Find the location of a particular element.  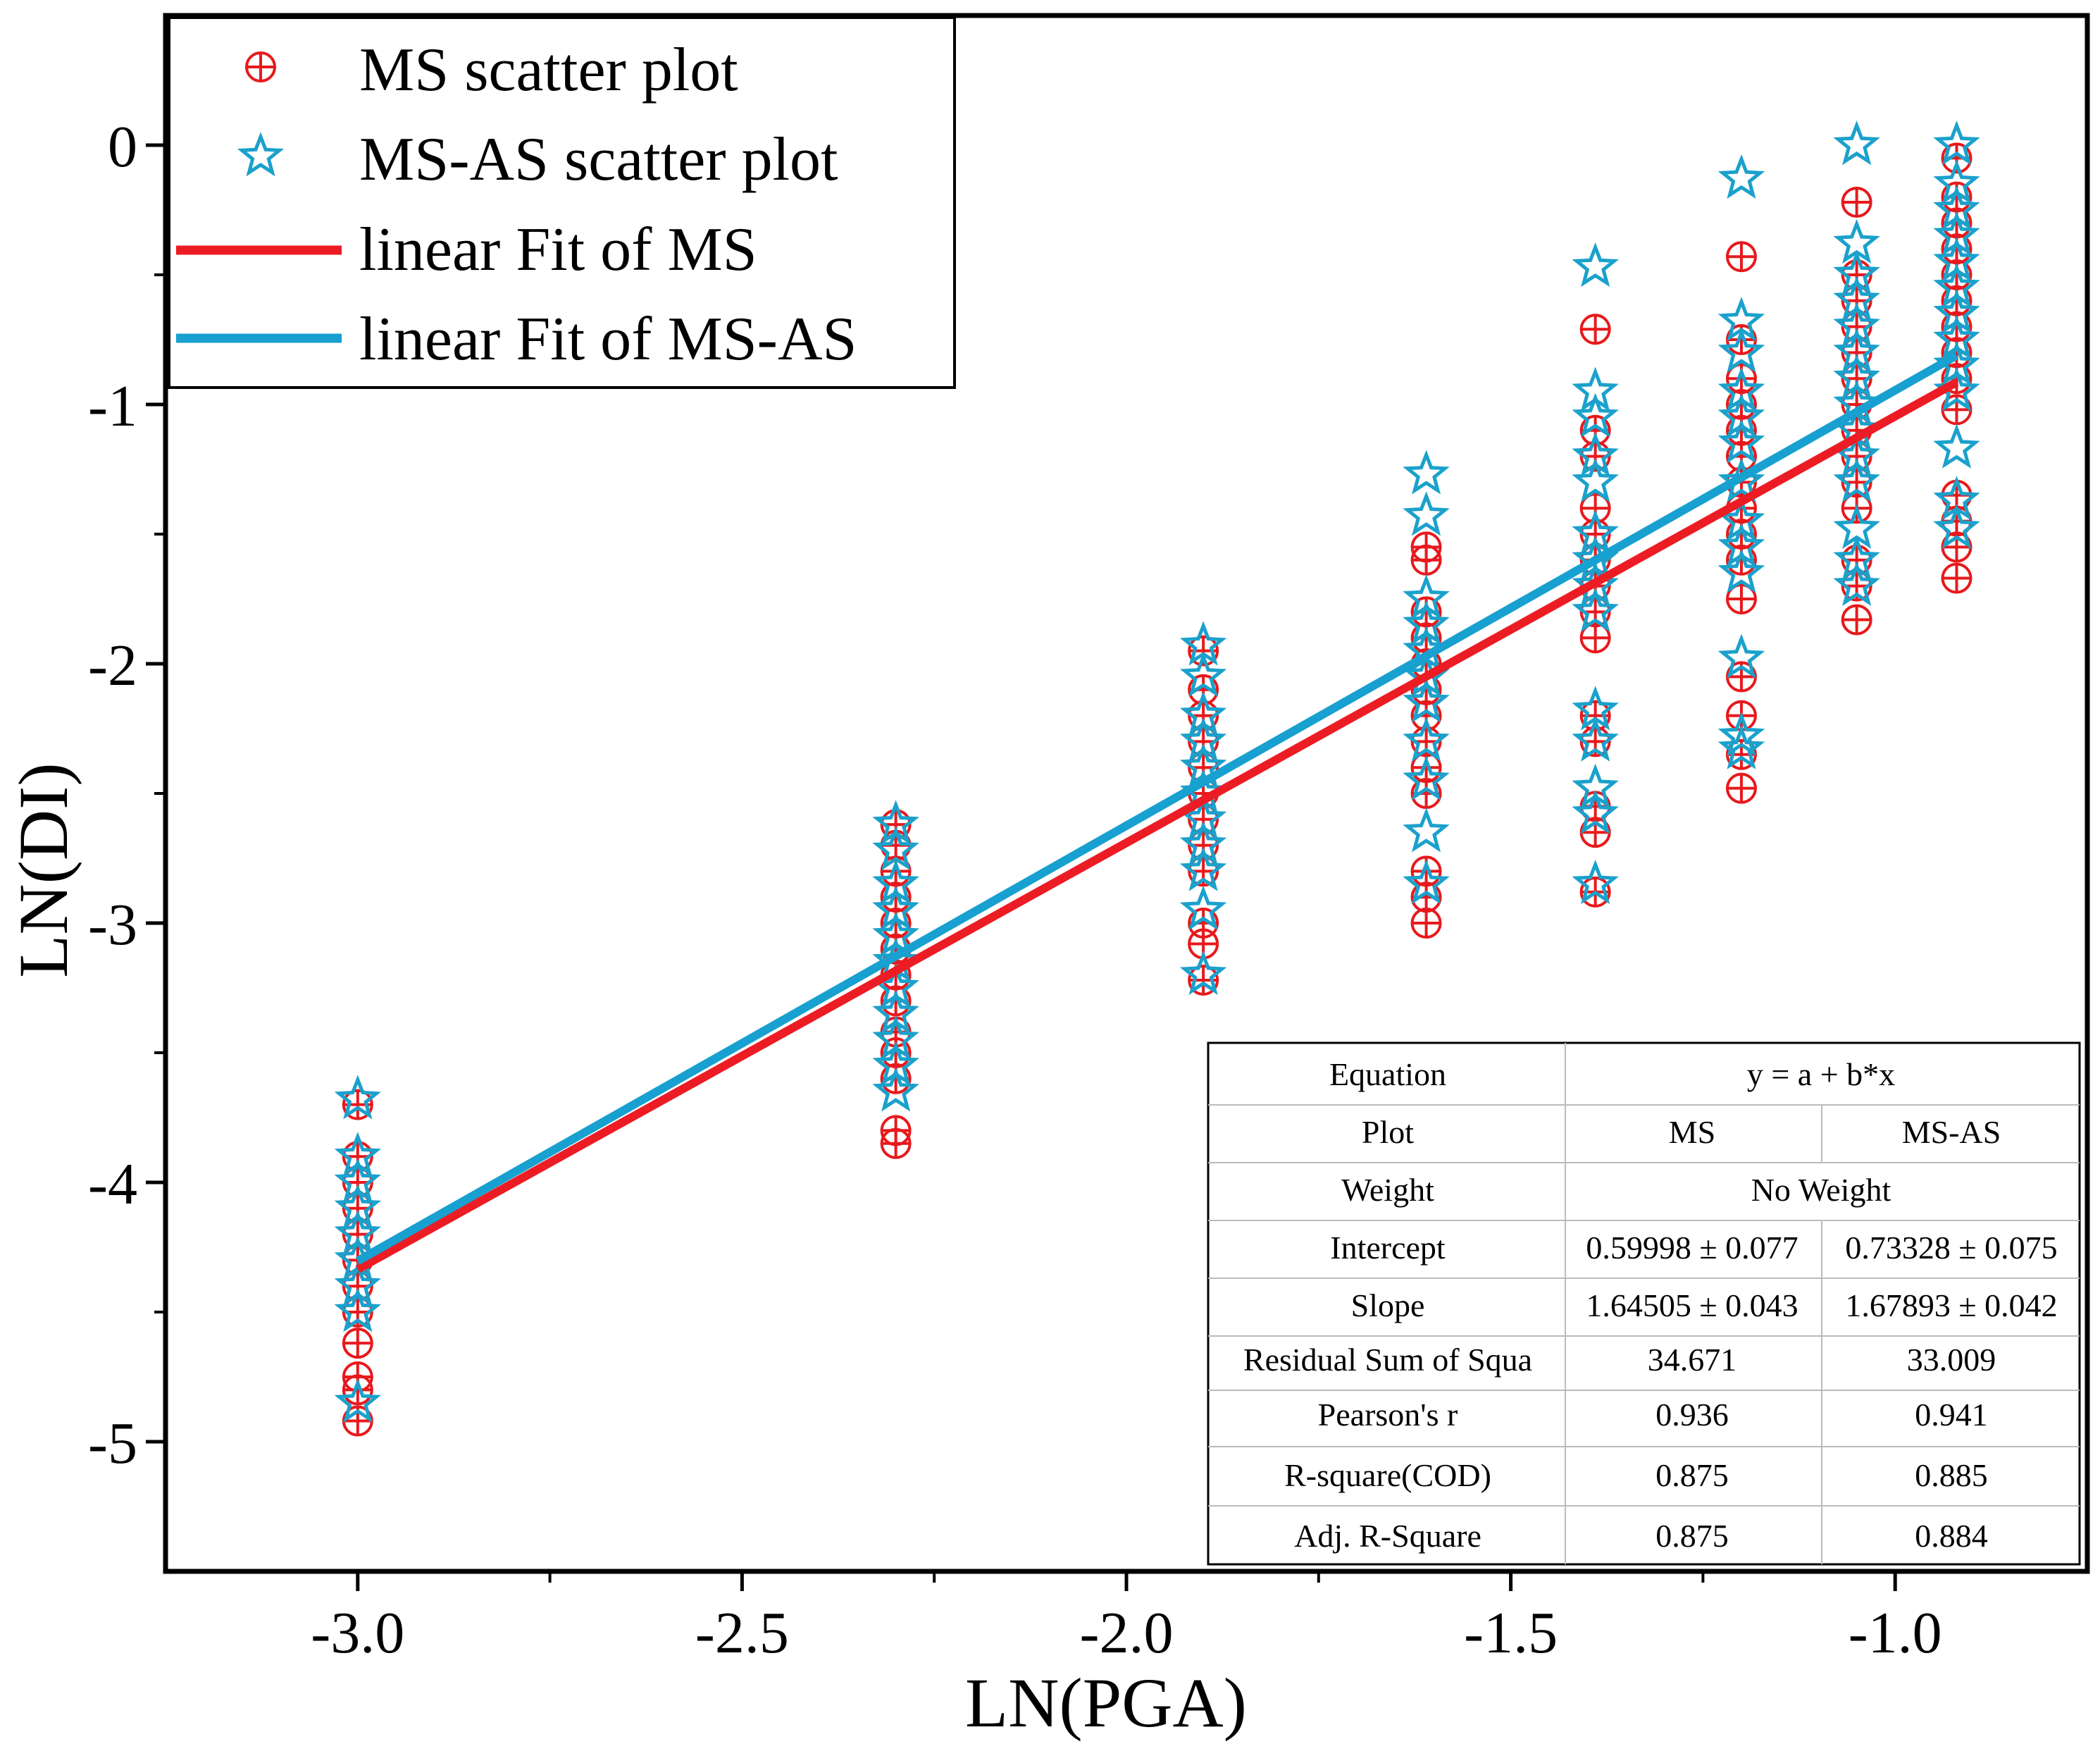

legend-ms-symbol is located at coordinates (260, 66).